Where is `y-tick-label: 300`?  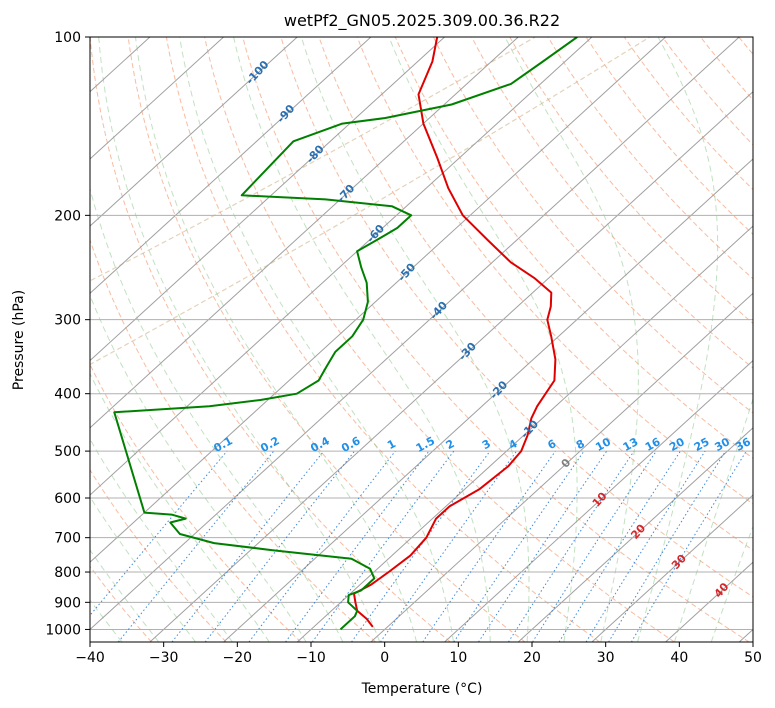 y-tick-label: 300 is located at coordinates (67, 321).